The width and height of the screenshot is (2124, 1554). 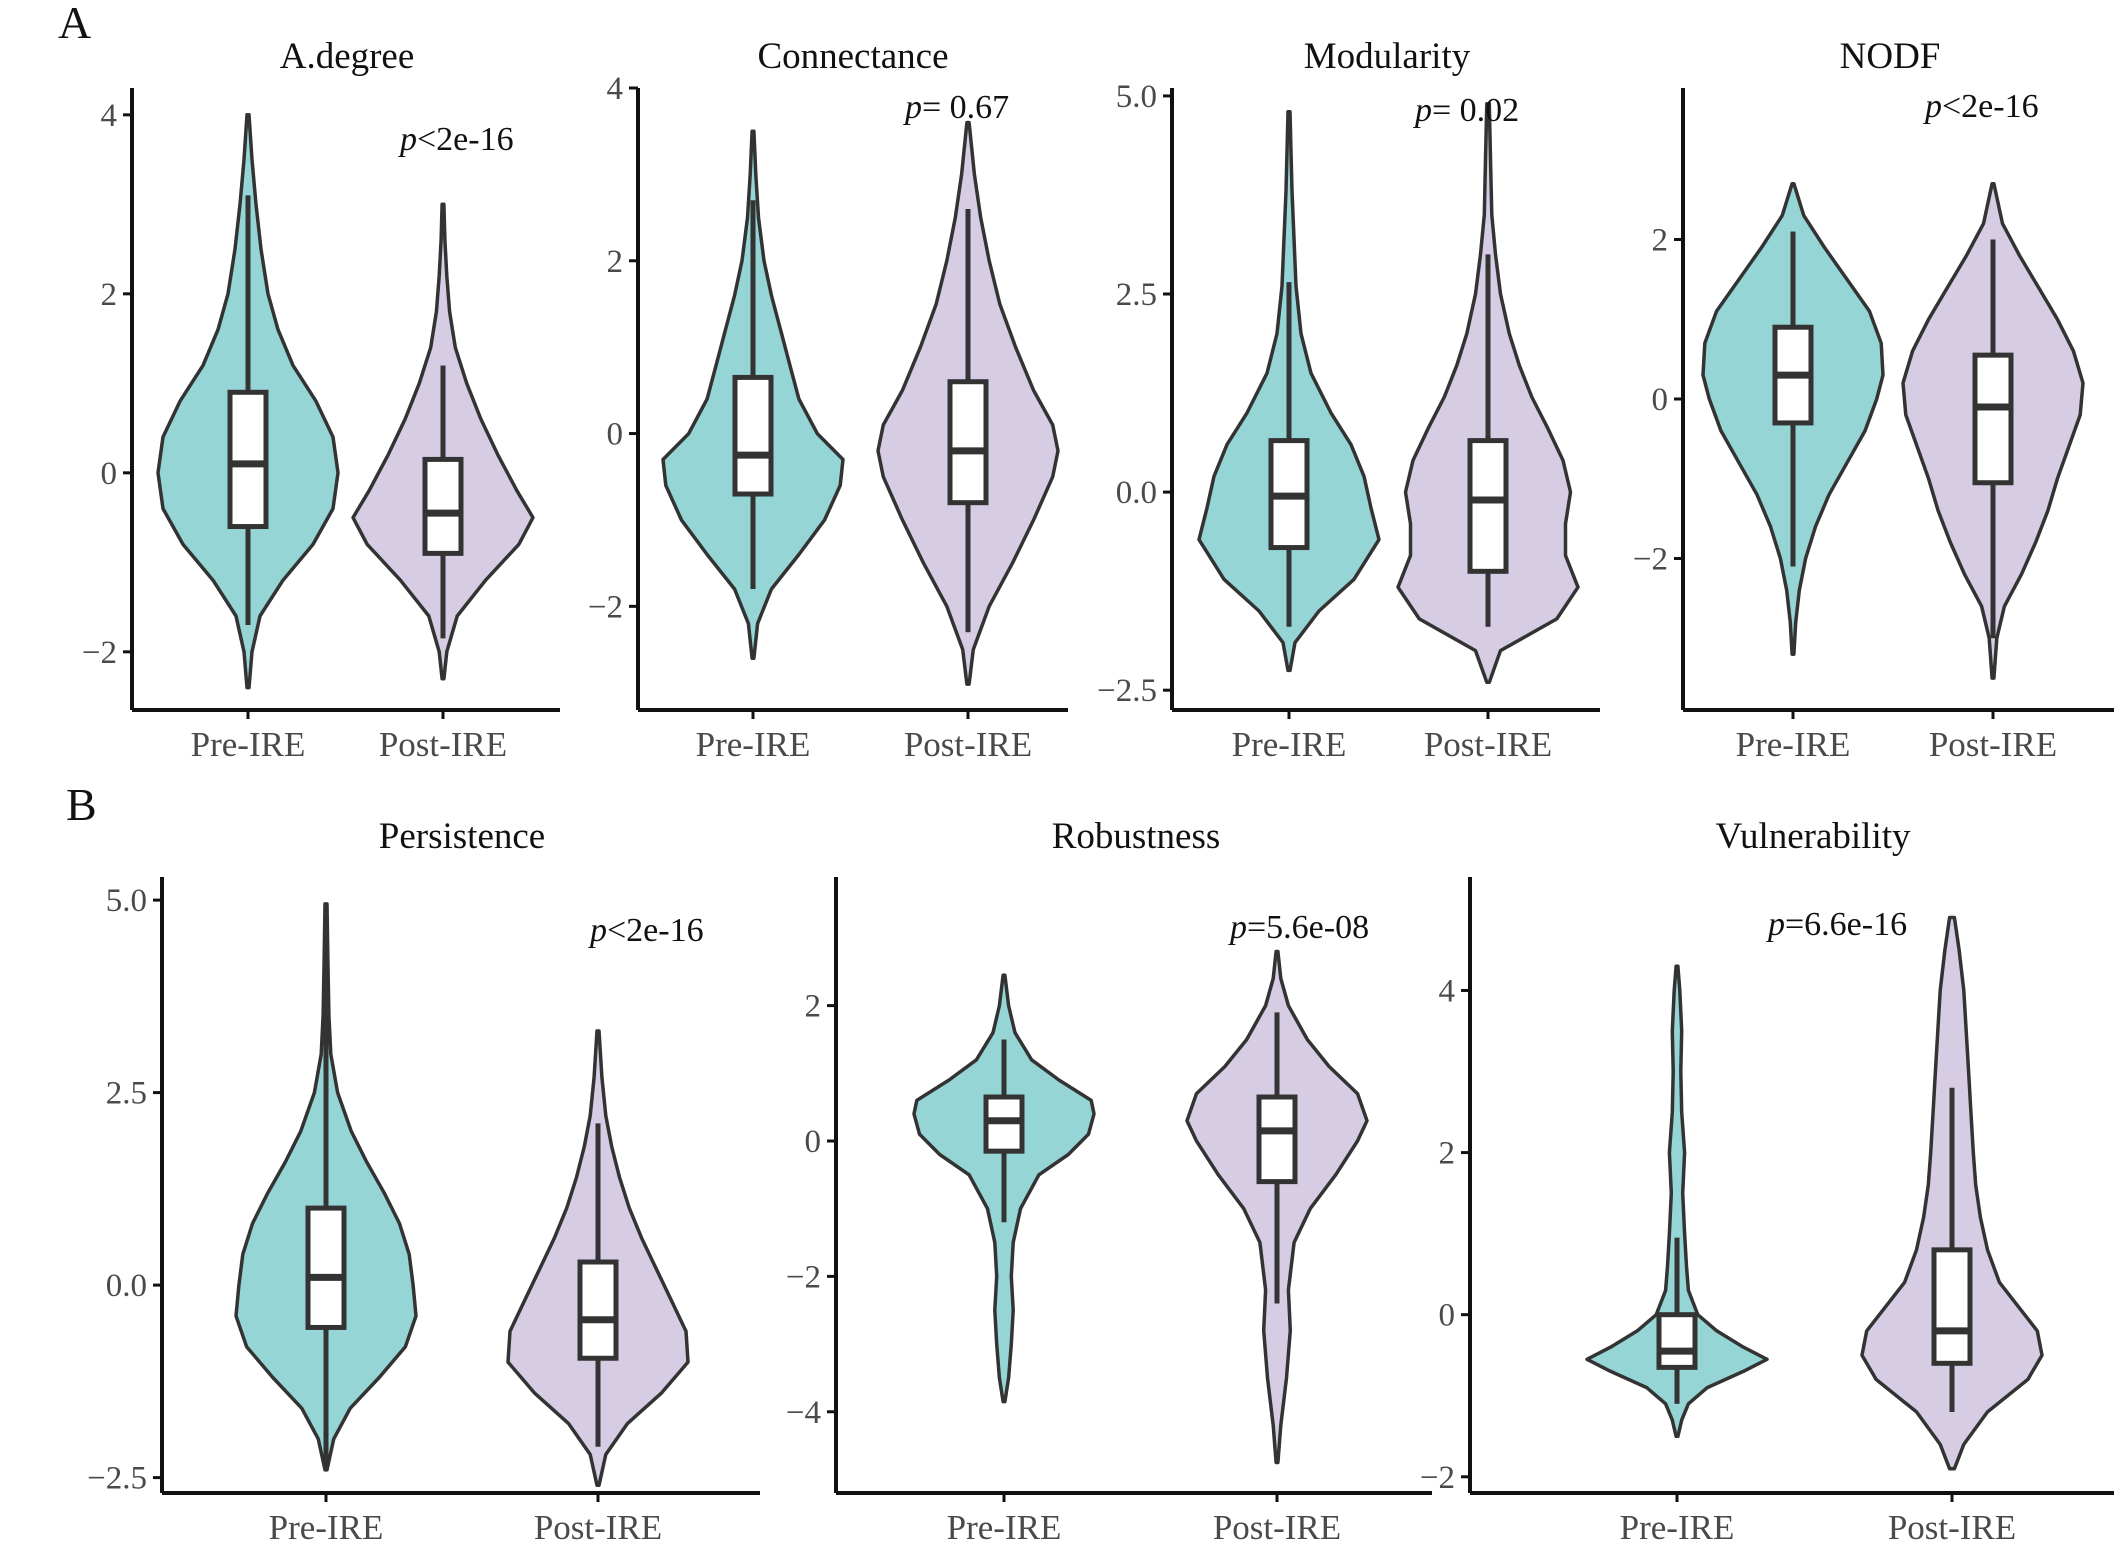 I want to click on violin-panel-2: Connectance −2 0 2 4 Pre-IRE Post-IRE p= 0.67, so click(x=828, y=400).